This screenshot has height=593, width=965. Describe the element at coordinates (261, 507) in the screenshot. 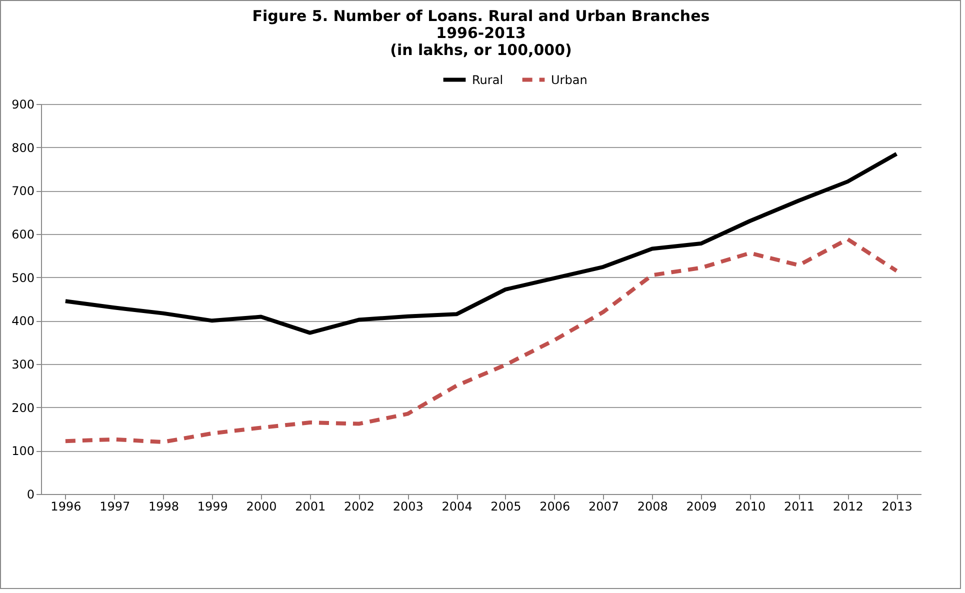

I see `x-tick-label: 2000` at that location.